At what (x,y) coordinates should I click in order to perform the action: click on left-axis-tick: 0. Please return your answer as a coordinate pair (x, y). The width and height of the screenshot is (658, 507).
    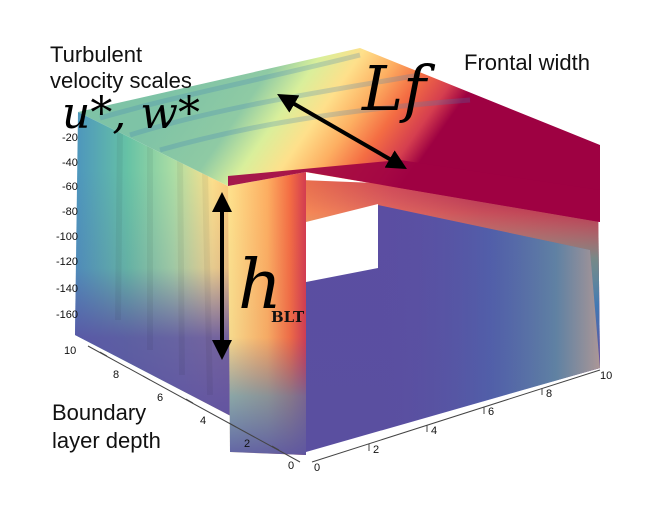
    Looking at the image, I should click on (291, 466).